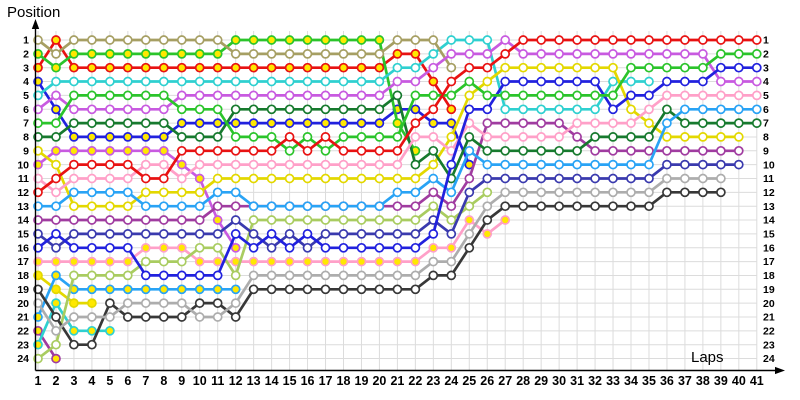 Image resolution: width=800 pixels, height=400 pixels. What do you see at coordinates (768, 179) in the screenshot?
I see `pos-label-right: 11` at bounding box center [768, 179].